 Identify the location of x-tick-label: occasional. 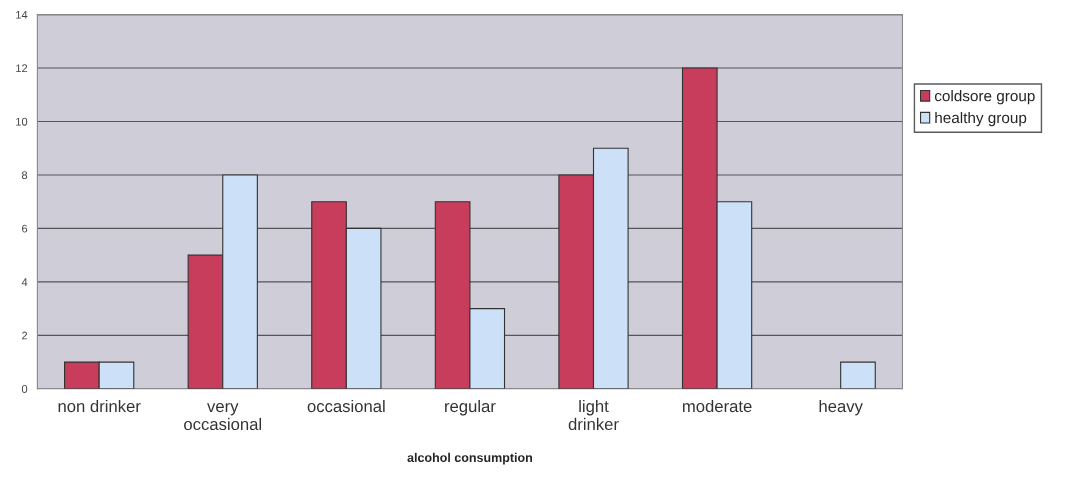
(346, 406).